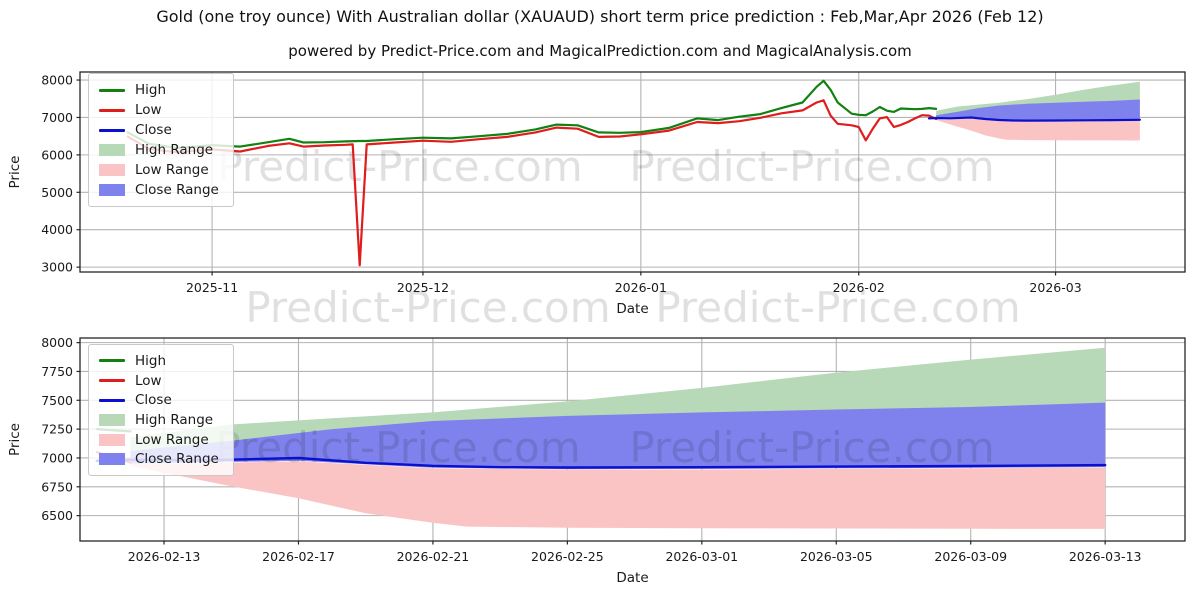 This screenshot has height=600, width=1200. What do you see at coordinates (57, 267) in the screenshot?
I see `y-tick-label: 3000` at bounding box center [57, 267].